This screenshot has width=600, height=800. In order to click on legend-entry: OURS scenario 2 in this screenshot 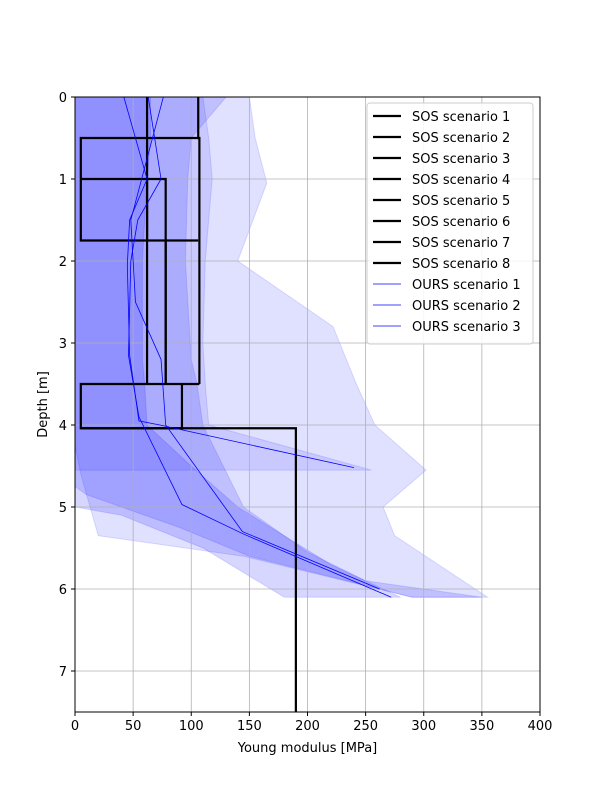, I will do `click(466, 306)`.